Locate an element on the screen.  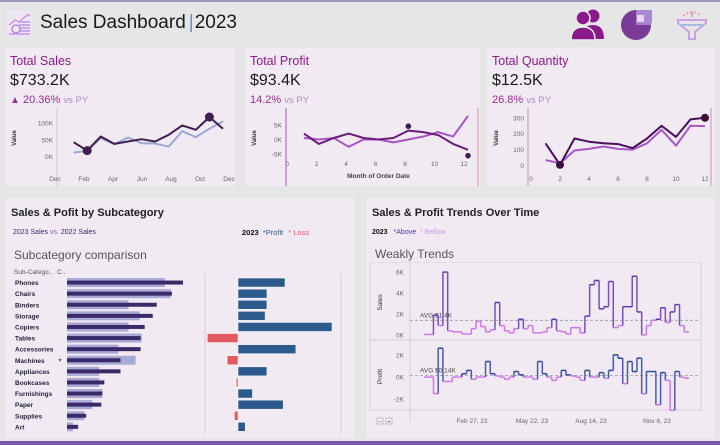
y-tick-label: 300 is located at coordinates (518, 118).